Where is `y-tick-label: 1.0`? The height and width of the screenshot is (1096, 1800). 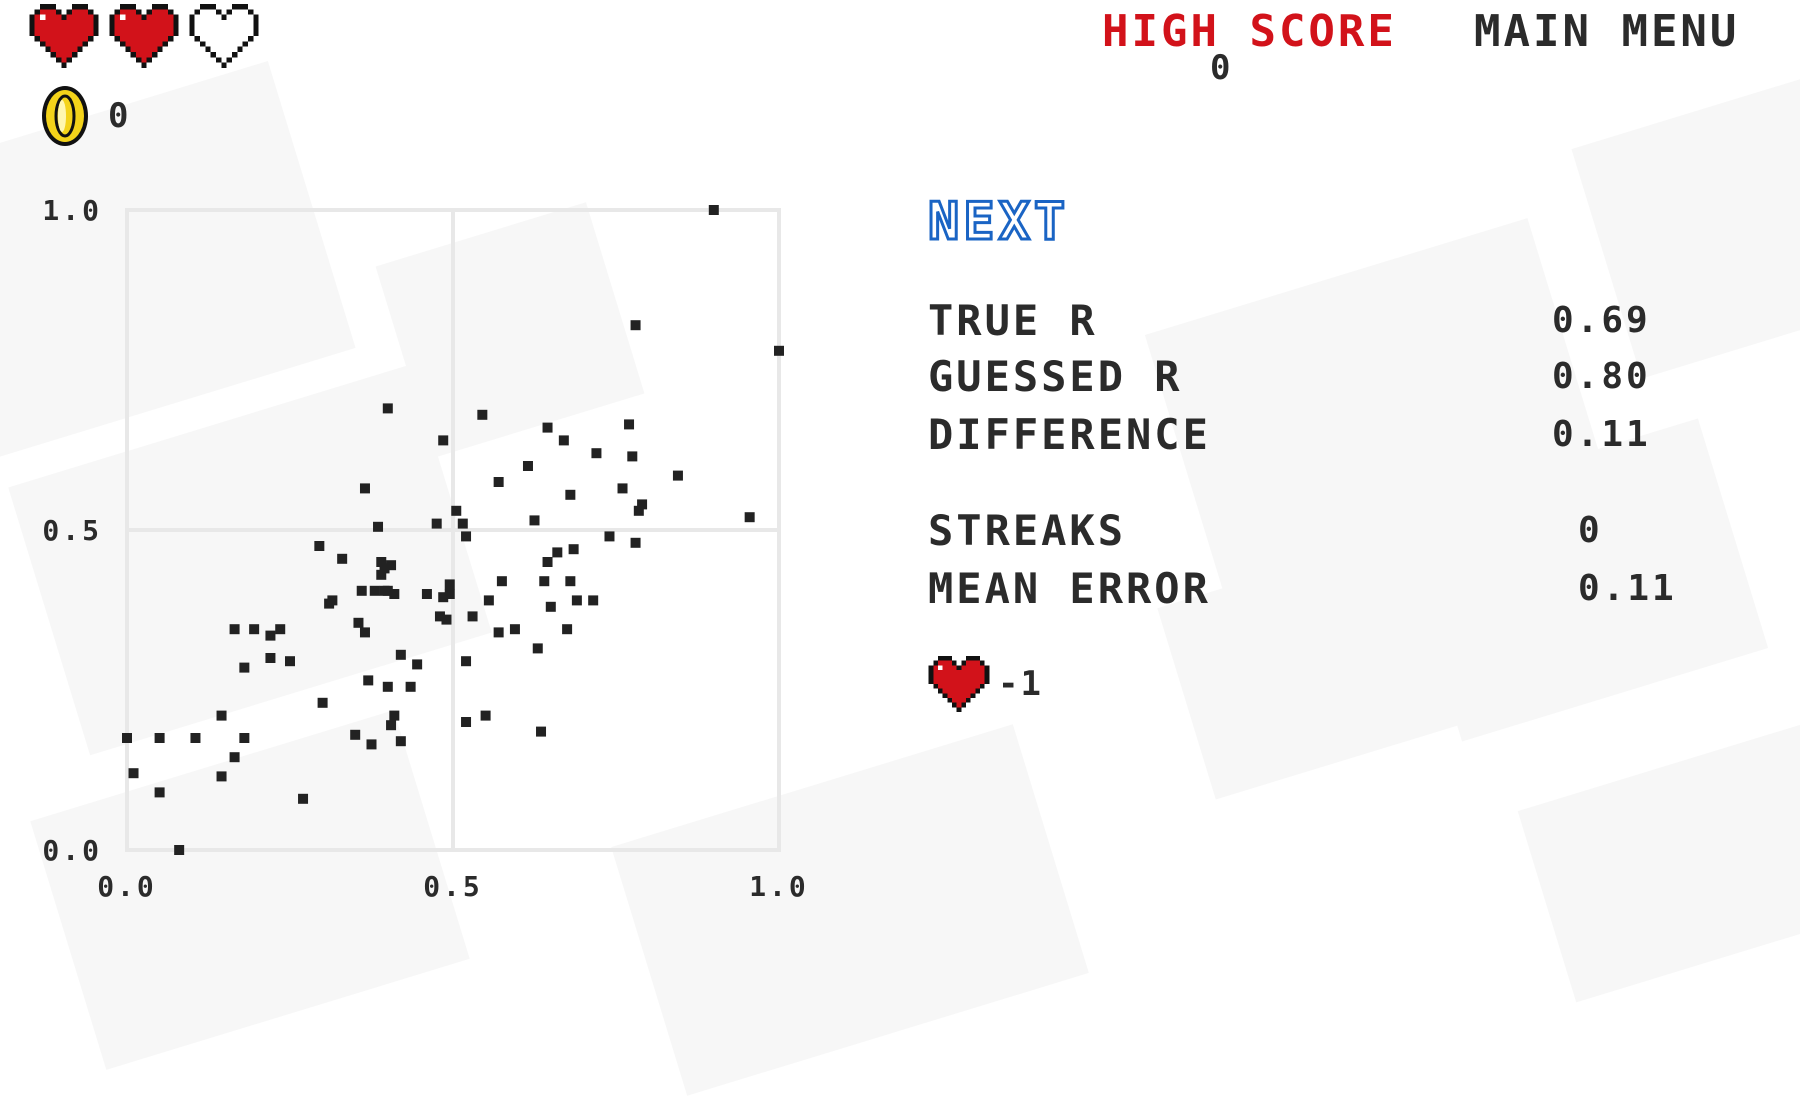
y-tick-label: 1.0 is located at coordinates (72, 210).